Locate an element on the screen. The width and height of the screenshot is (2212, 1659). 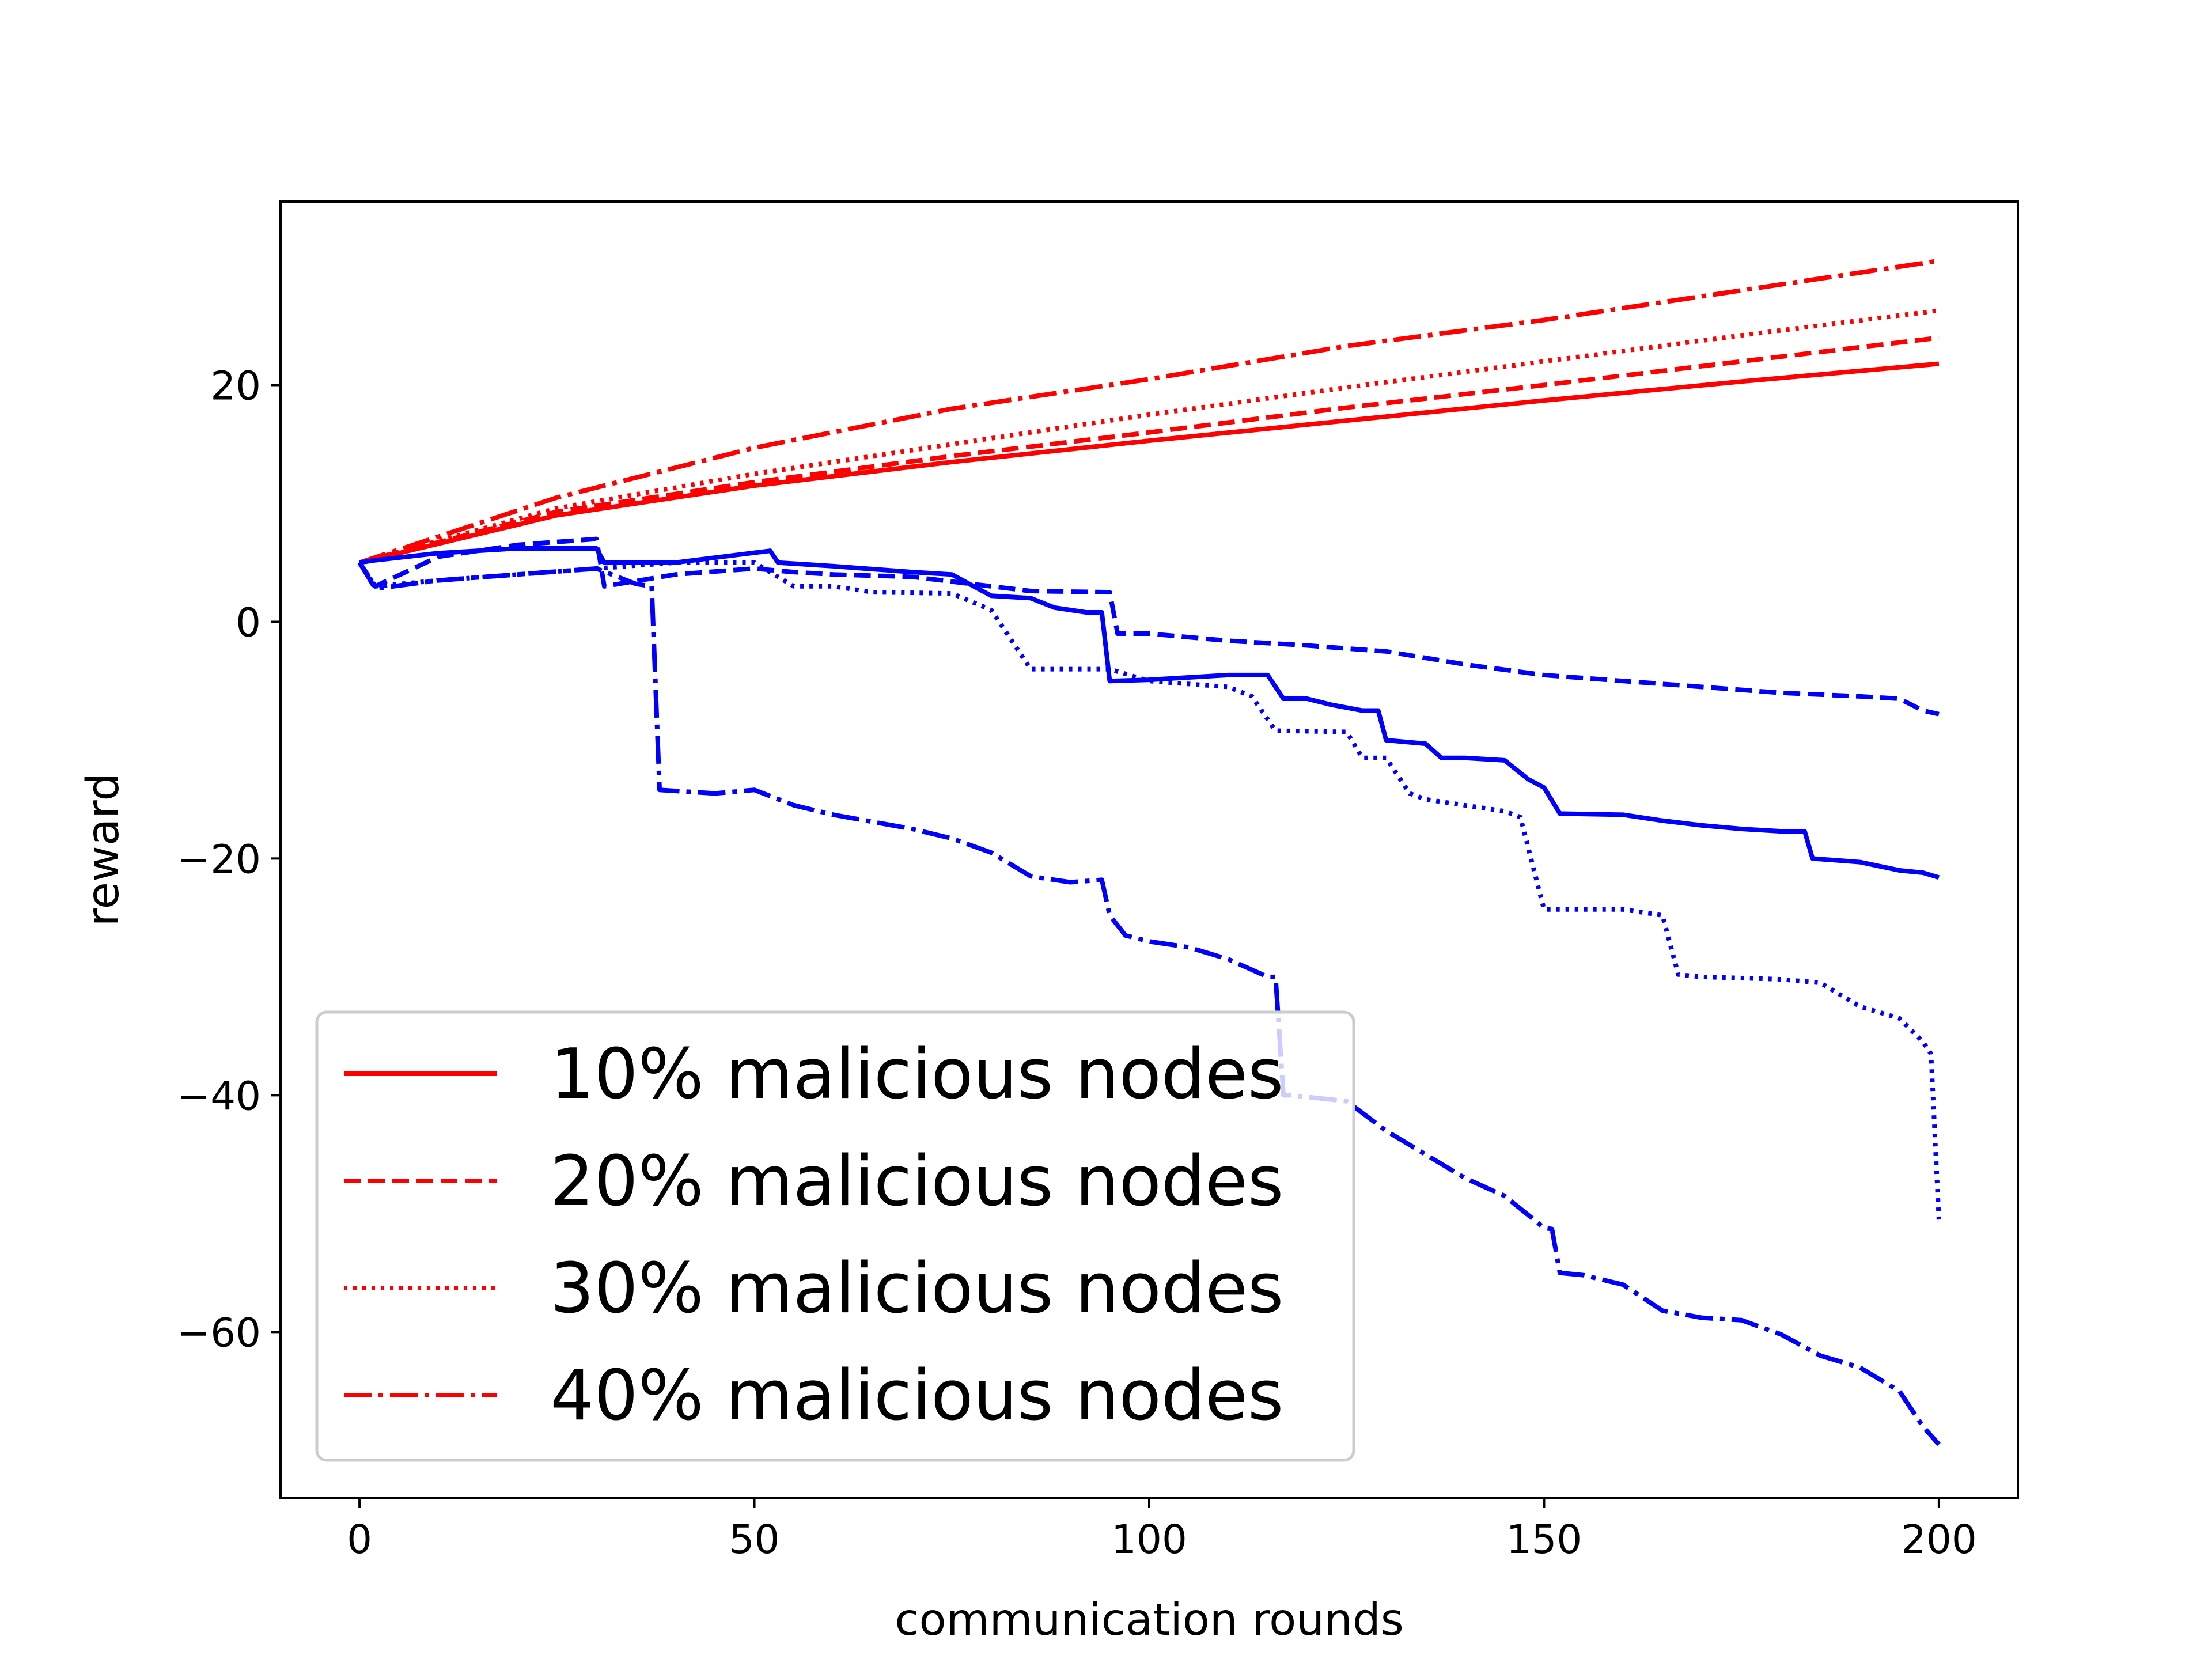
x-axis-title: communication rounds is located at coordinates (1149, 1620).